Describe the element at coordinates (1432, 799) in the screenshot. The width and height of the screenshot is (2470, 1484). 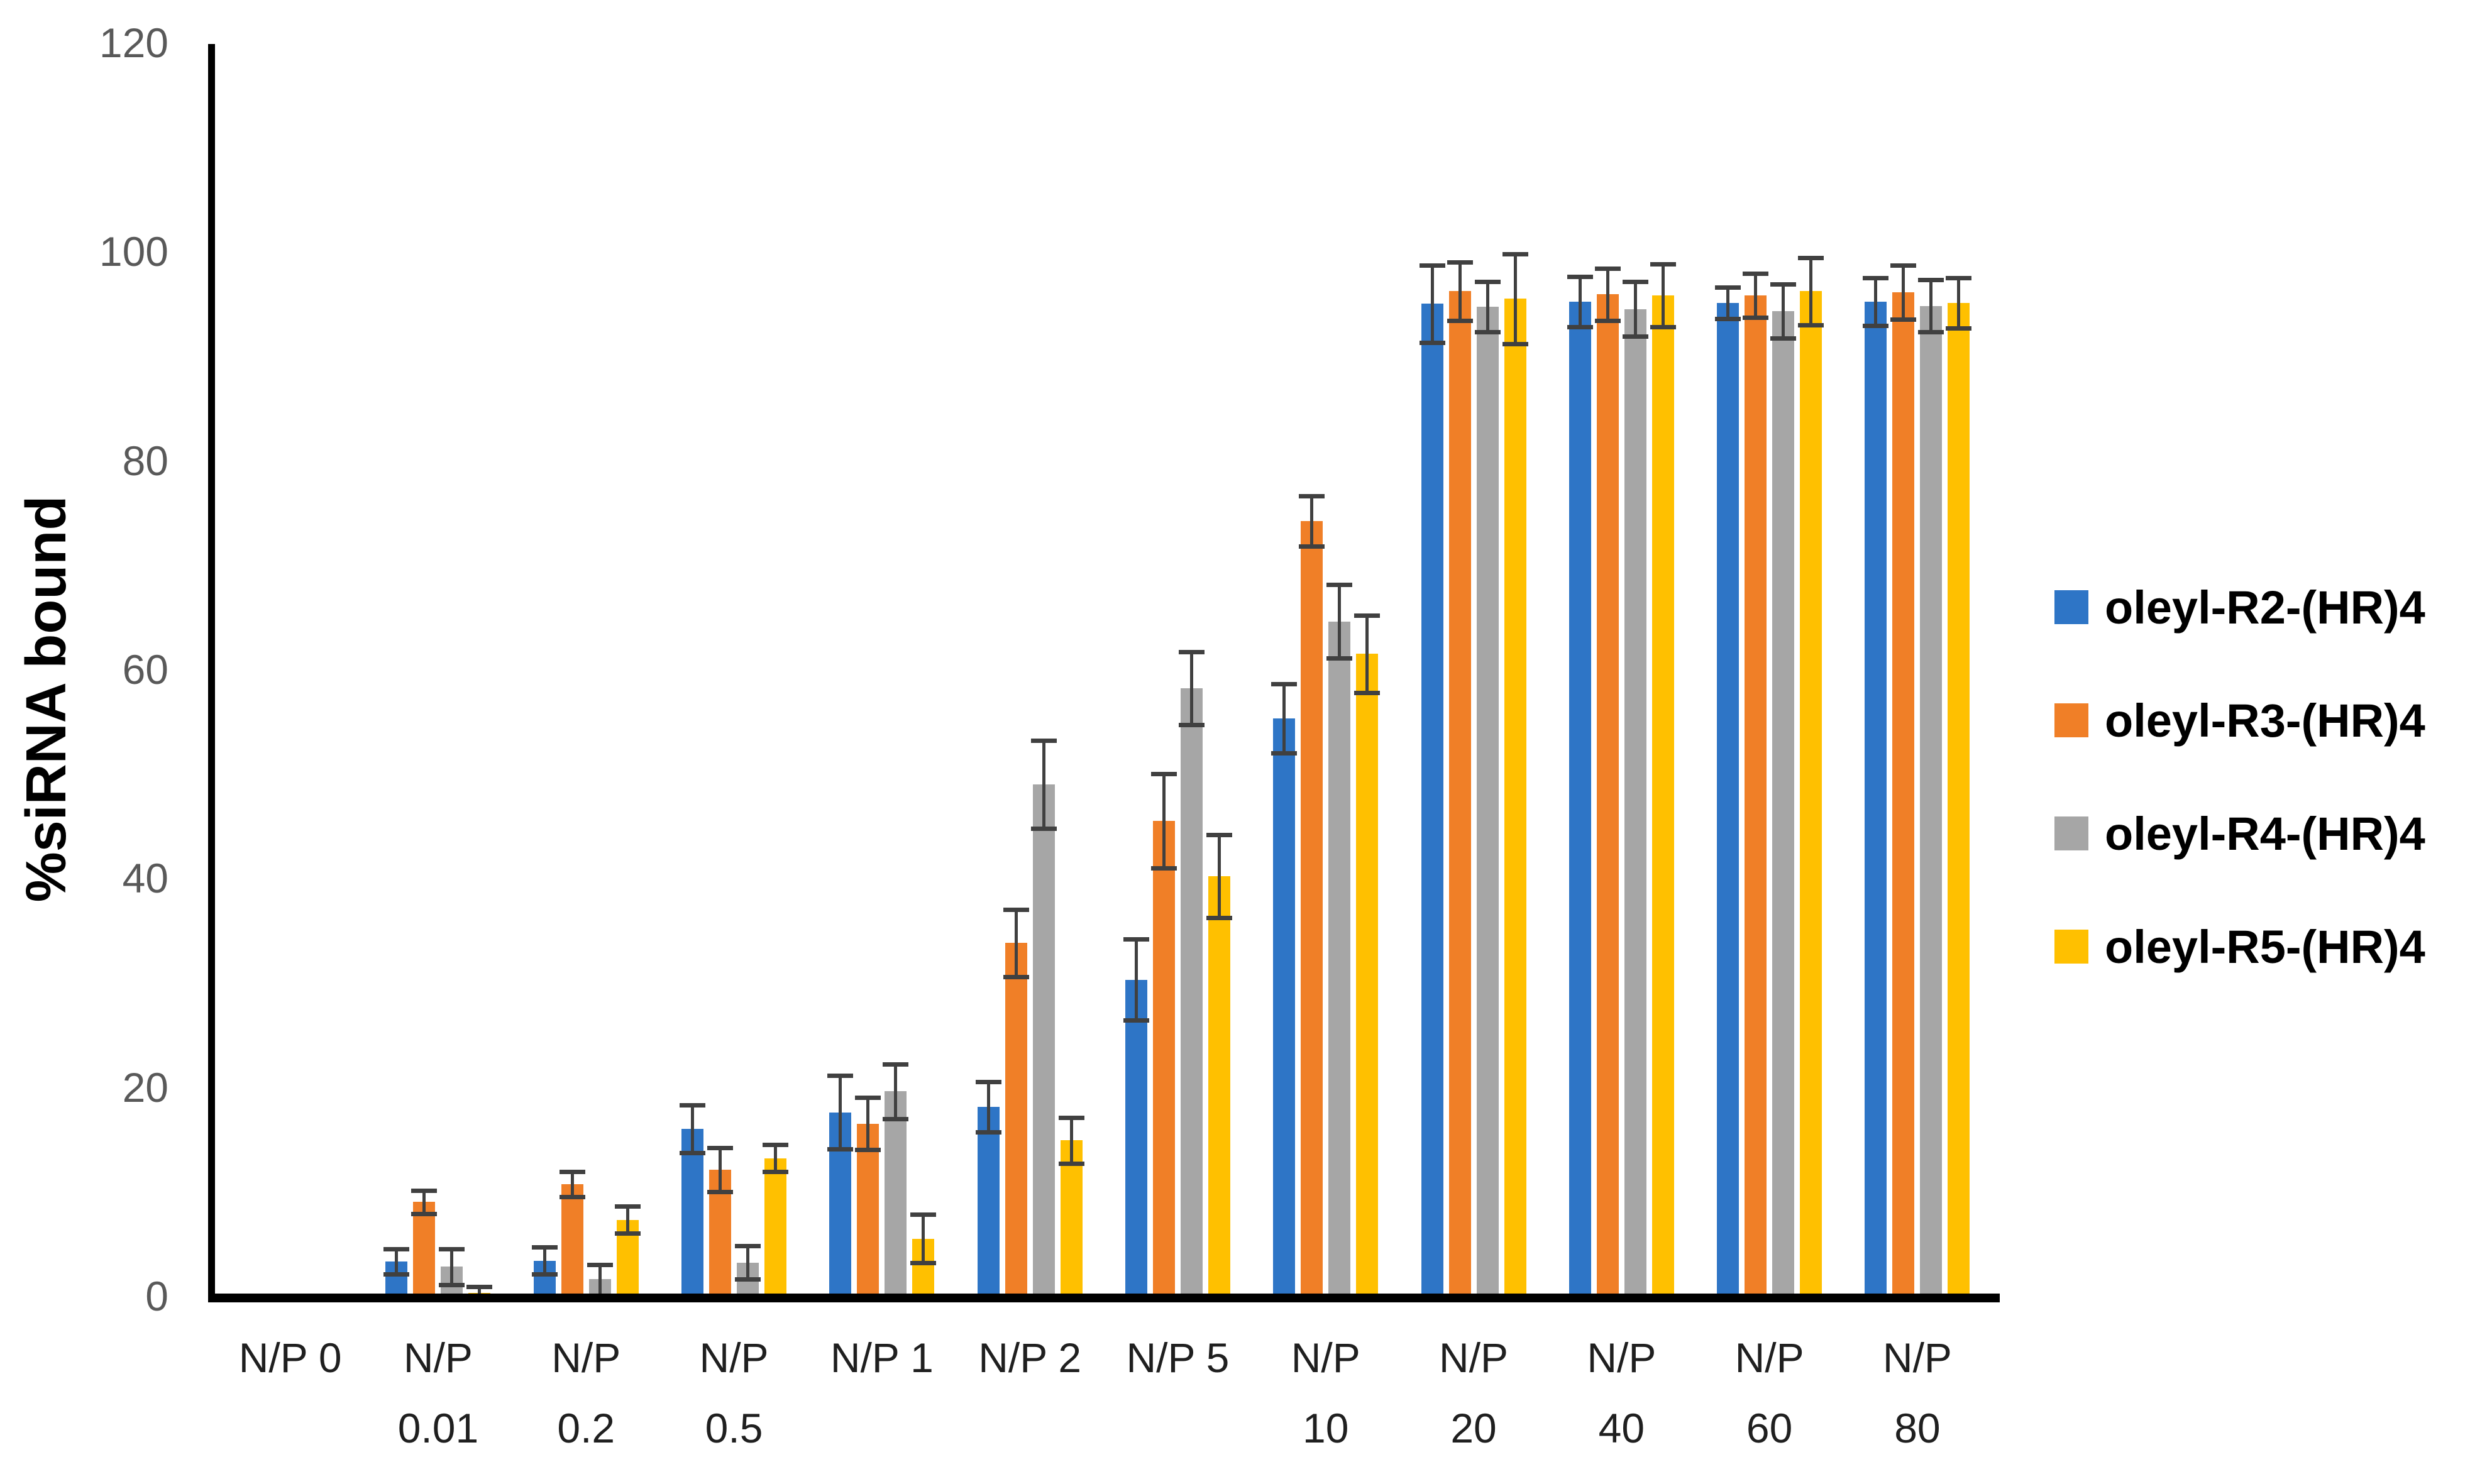
I see `bar-oleyl-R2-(HR)4-N/P 20` at that location.